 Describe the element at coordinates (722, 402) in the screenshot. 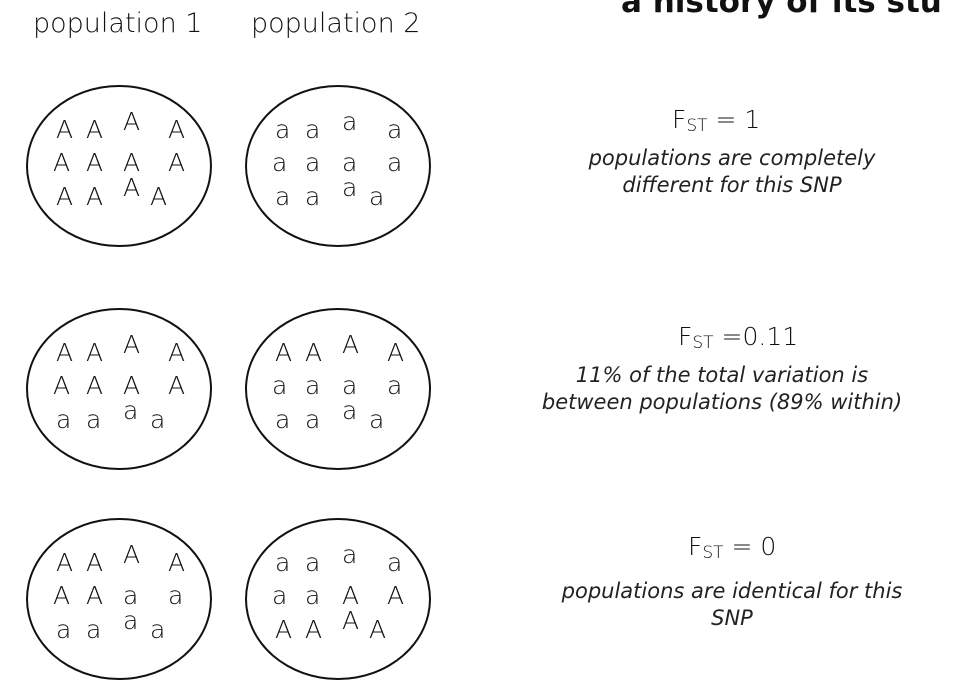

I see `description-line: between populations (89% within)` at that location.